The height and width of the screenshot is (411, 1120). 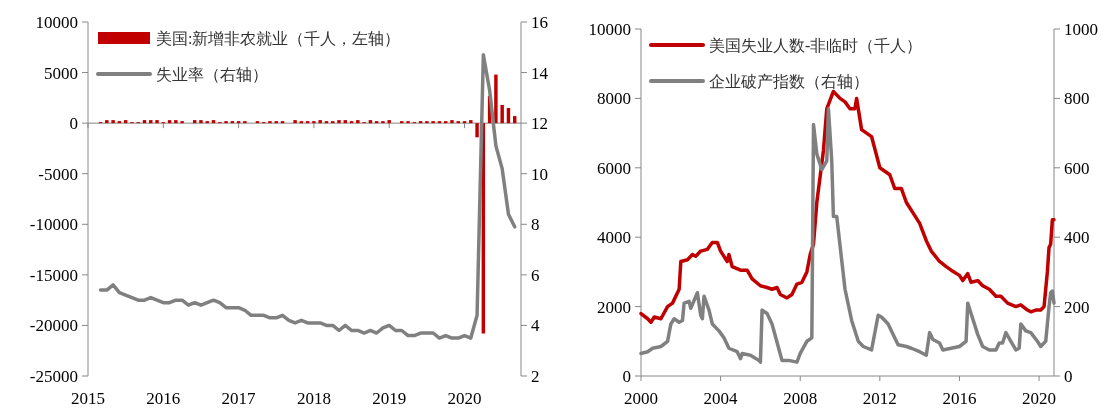 I want to click on y2-tick-label: 800, so click(x=1077, y=99).